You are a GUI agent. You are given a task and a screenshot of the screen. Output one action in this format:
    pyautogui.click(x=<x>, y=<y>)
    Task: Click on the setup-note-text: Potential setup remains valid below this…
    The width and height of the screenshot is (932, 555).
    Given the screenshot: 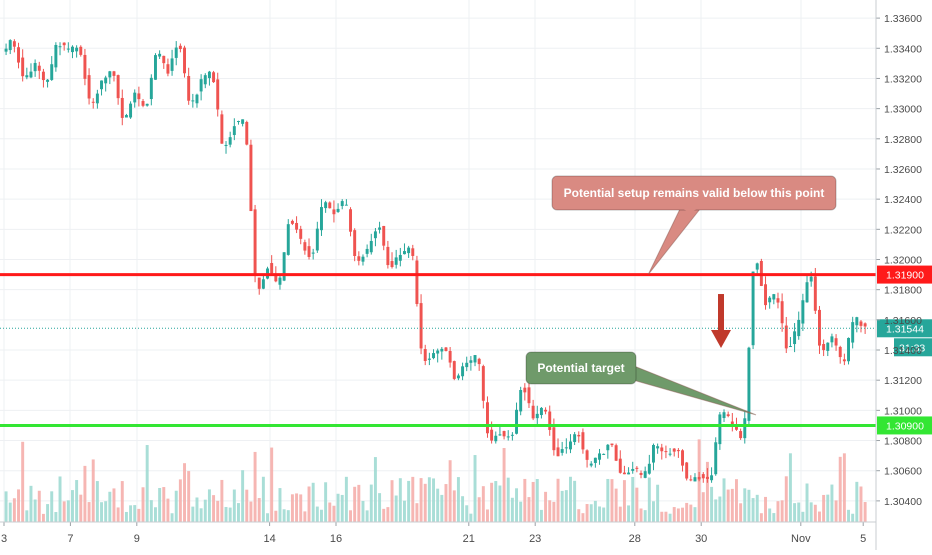 What is the action you would take?
    pyautogui.click(x=694, y=193)
    